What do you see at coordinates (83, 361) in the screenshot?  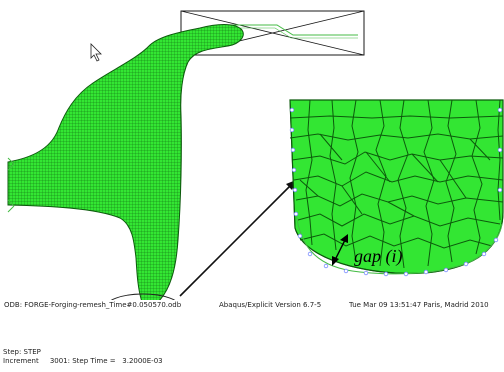 I see `status-increment: Increment 3001: Step Time = 3.2000E-03` at bounding box center [83, 361].